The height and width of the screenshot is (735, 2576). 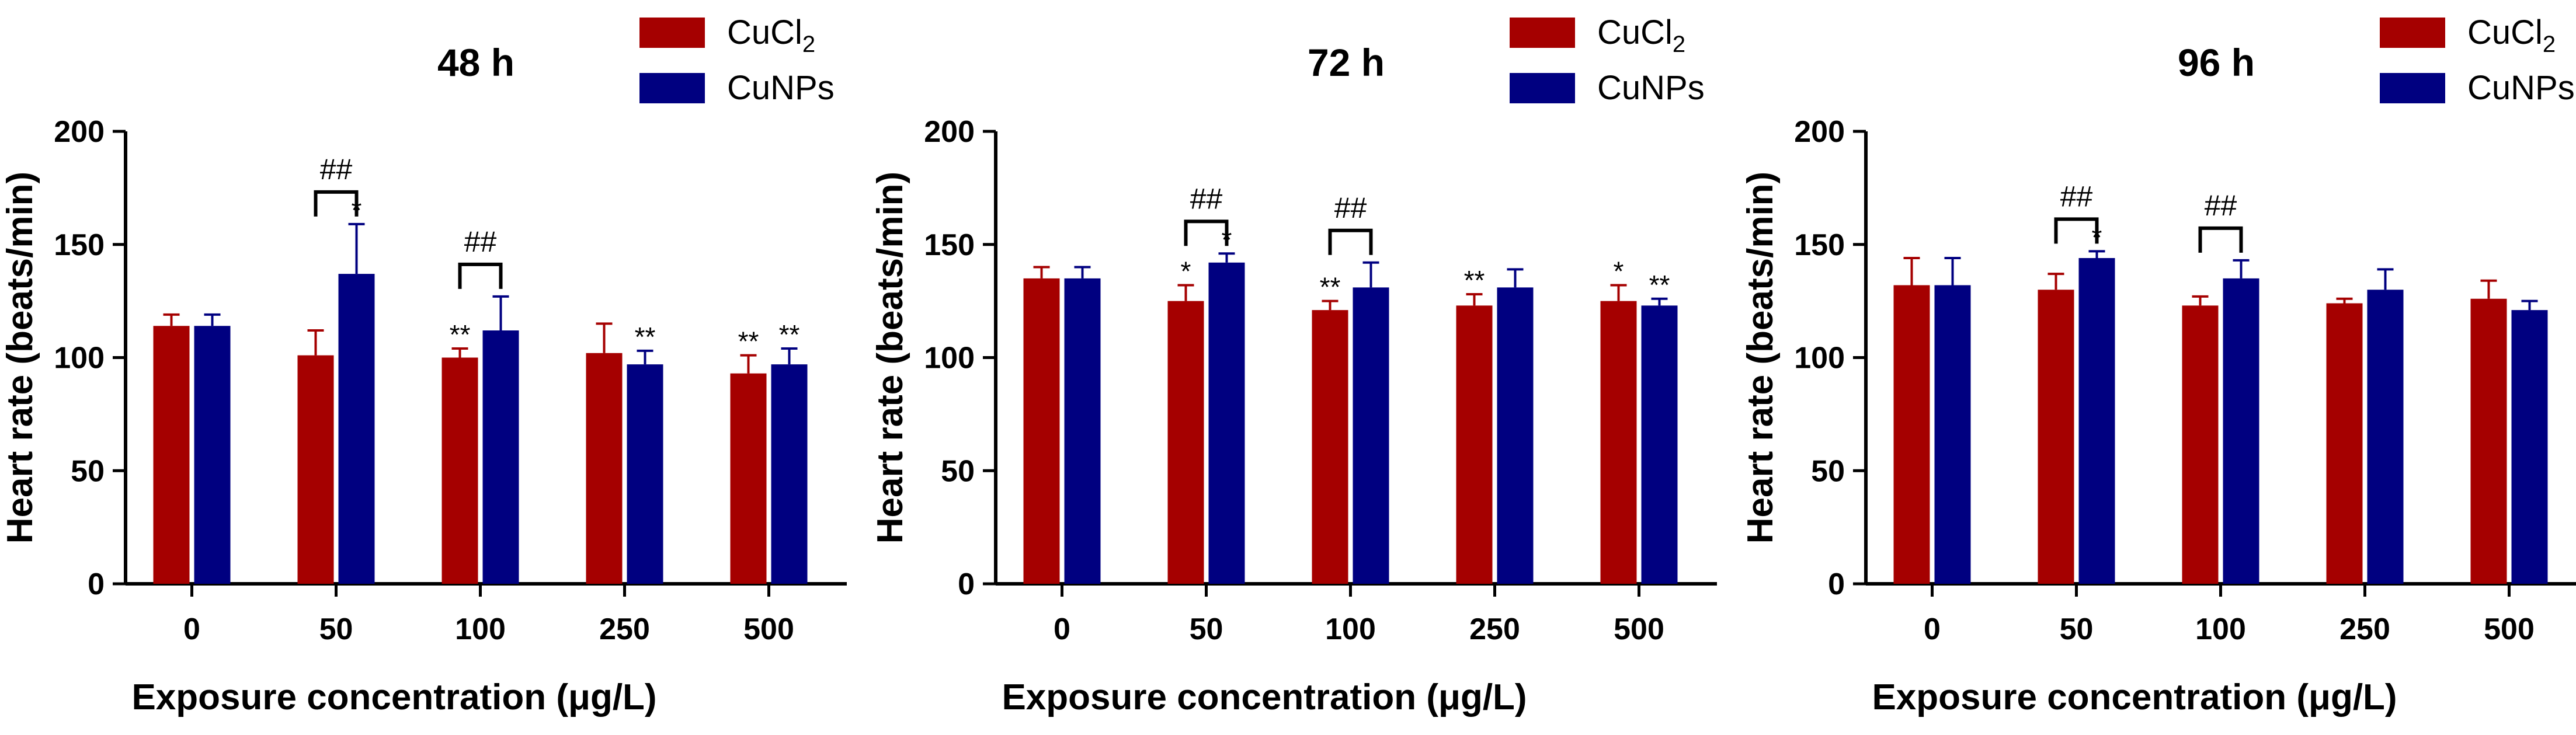 I want to click on significance-label: *, so click(x=1619, y=271).